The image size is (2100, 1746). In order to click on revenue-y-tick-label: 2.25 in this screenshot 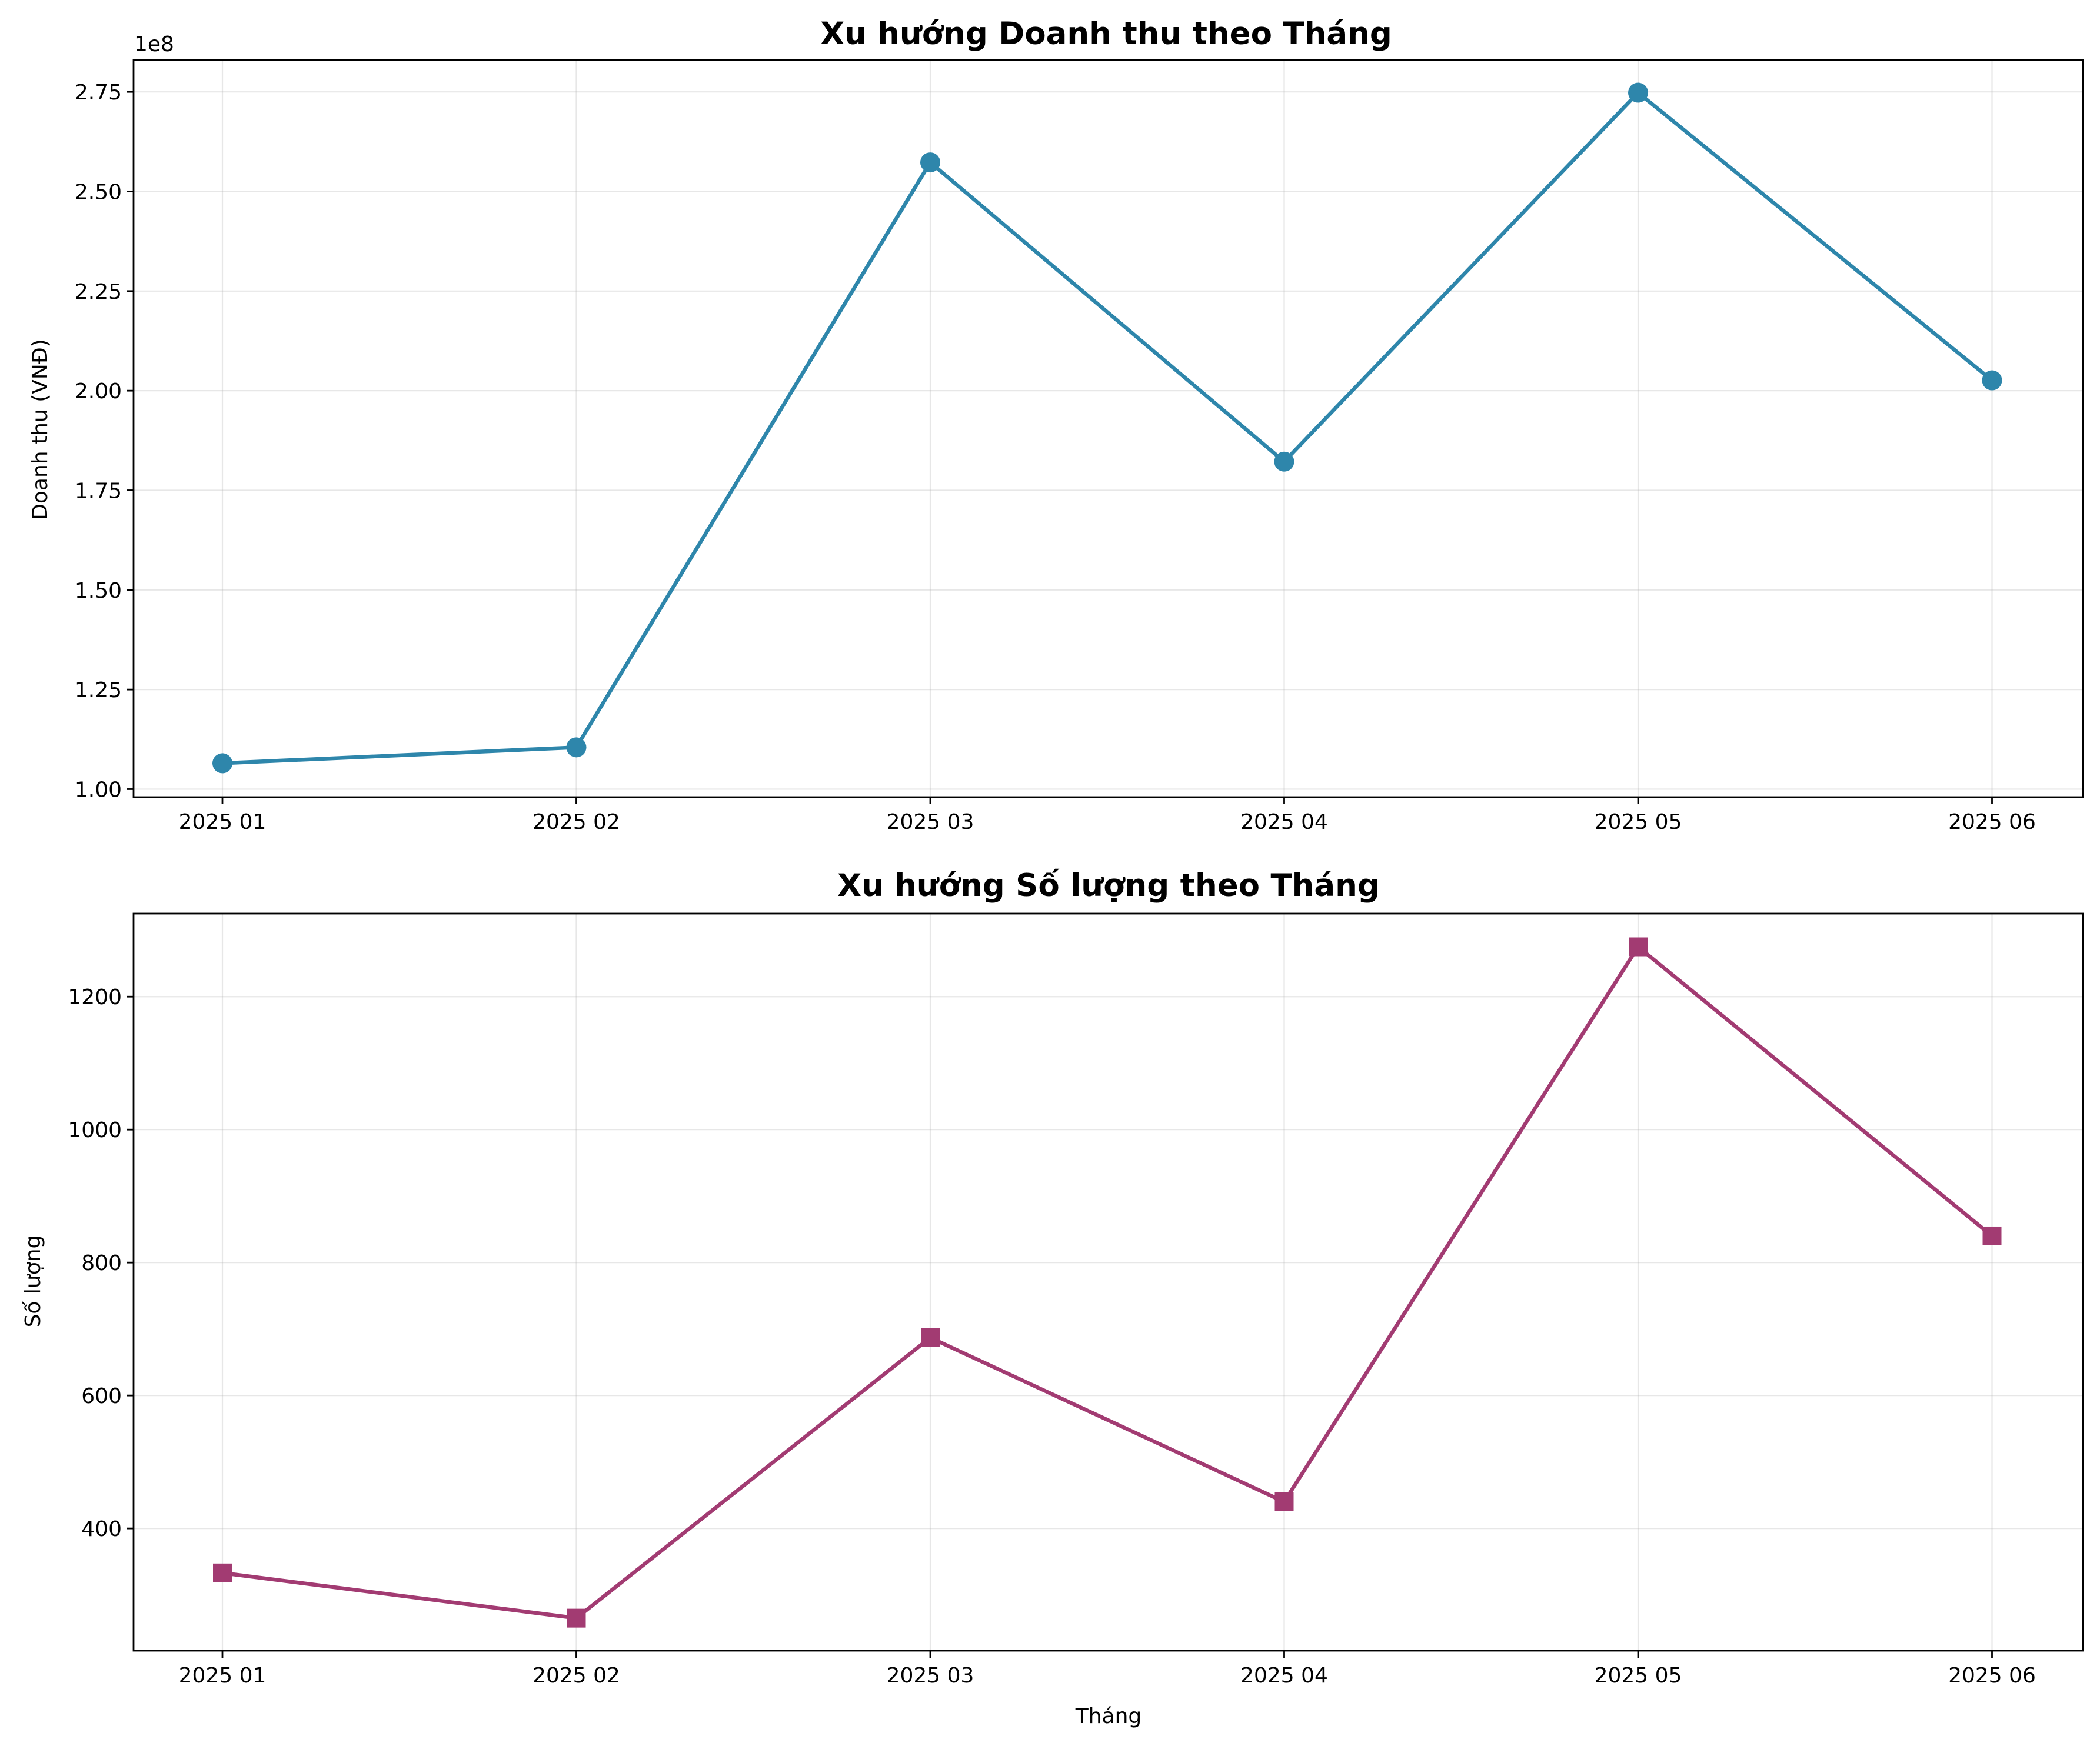, I will do `click(98, 292)`.